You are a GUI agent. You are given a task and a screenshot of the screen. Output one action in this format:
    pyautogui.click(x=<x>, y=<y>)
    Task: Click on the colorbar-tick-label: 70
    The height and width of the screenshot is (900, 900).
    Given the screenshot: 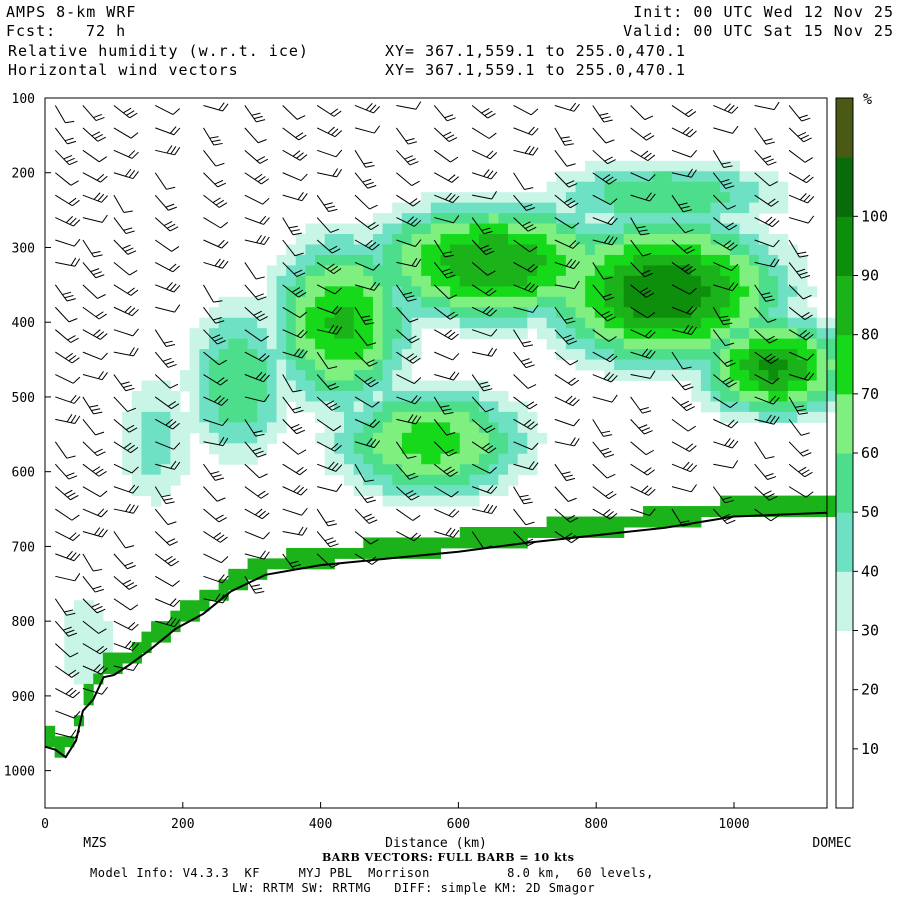 What is the action you would take?
    pyautogui.click(x=870, y=394)
    